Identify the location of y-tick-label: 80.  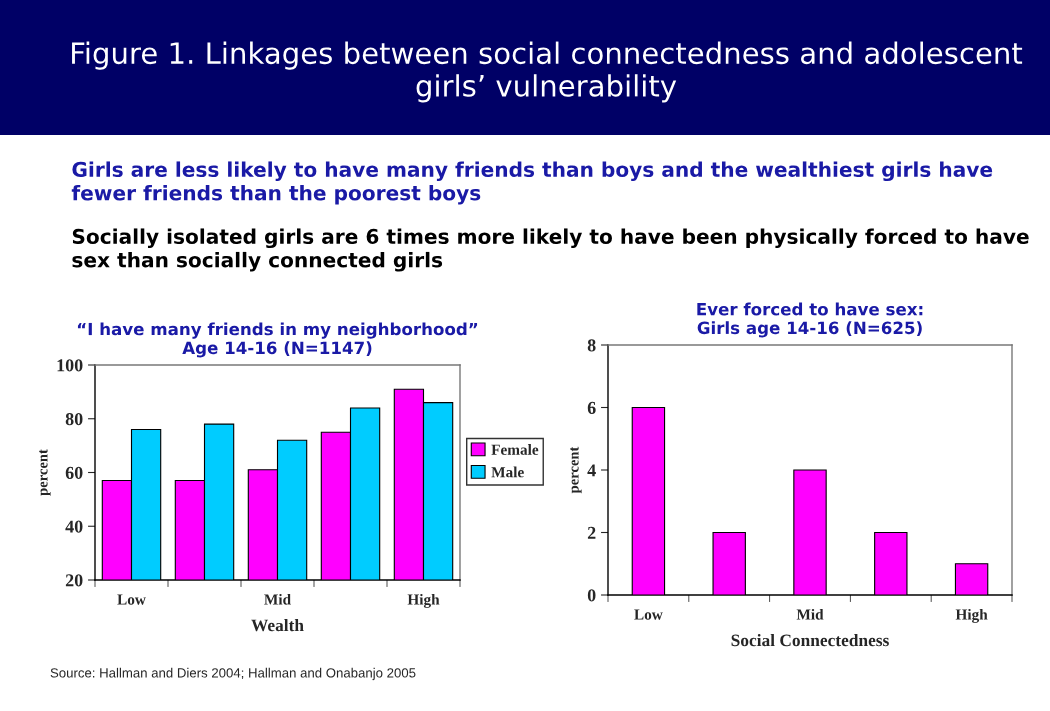
(74, 419).